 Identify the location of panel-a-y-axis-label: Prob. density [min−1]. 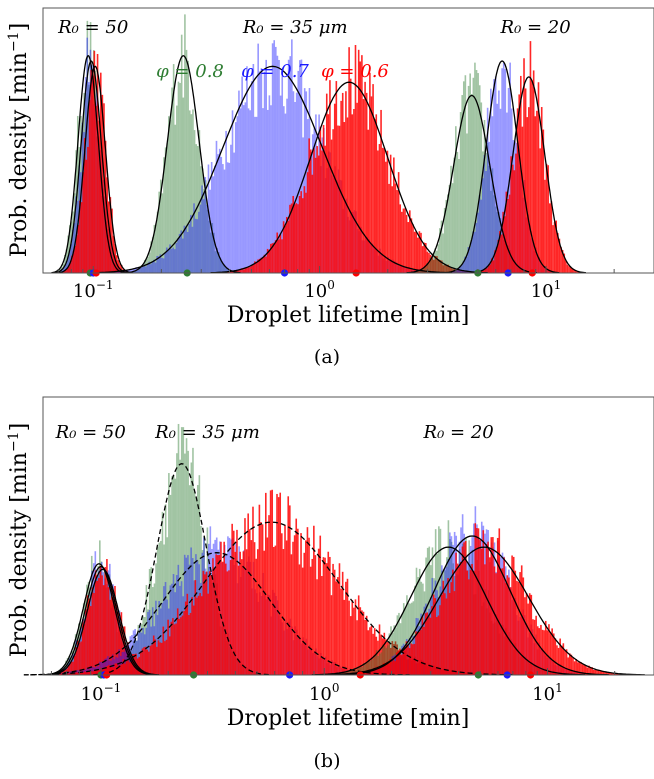
(19, 140).